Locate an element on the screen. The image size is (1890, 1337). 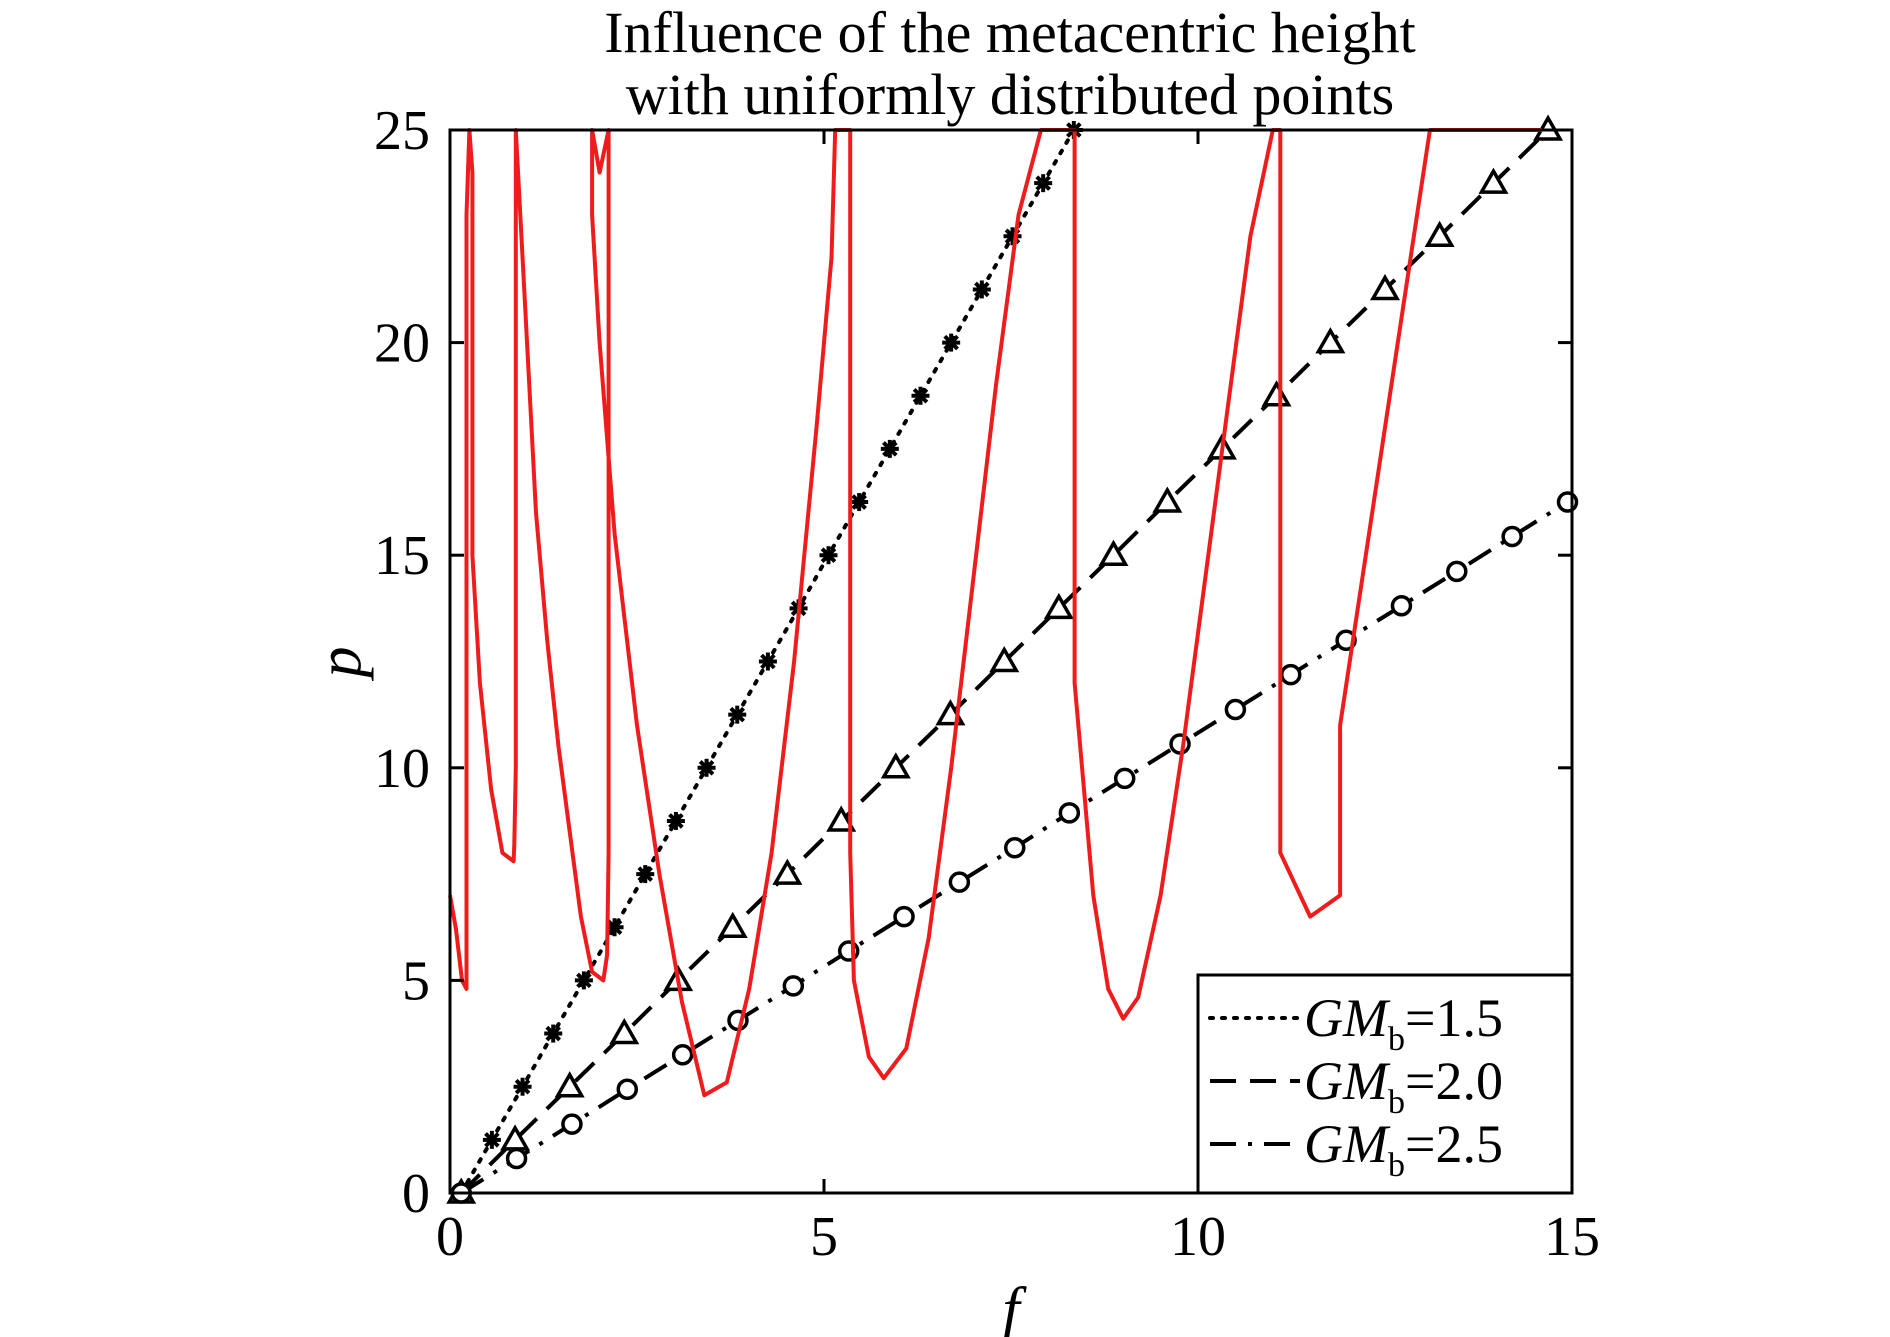
legend-item-3: GMb=2.5 is located at coordinates (1356, 1149).